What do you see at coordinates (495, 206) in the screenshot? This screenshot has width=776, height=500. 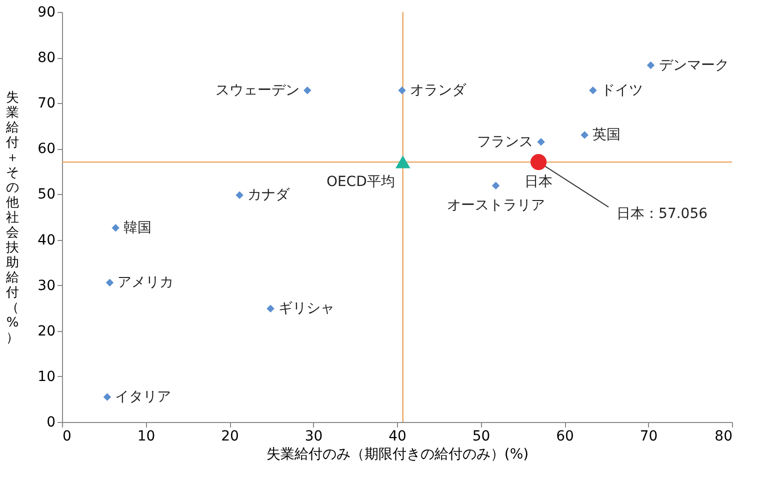 I see `series-label: オーストラリア` at bounding box center [495, 206].